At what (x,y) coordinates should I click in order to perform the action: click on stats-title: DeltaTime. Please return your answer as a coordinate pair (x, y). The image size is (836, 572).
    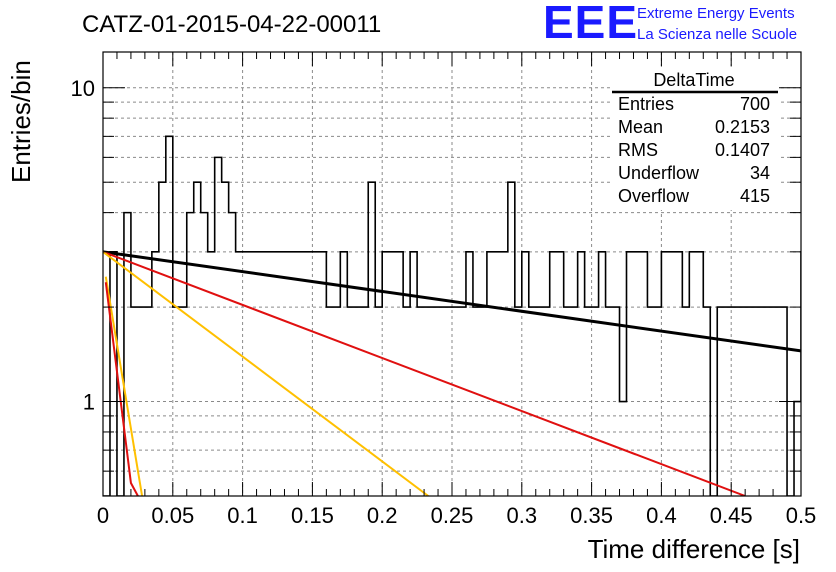
    Looking at the image, I should click on (693, 80).